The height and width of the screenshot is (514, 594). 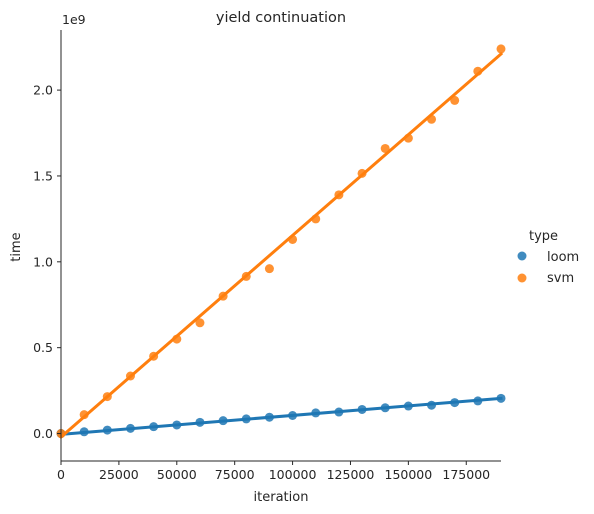 What do you see at coordinates (560, 278) in the screenshot?
I see `legend-label-svm: svm` at bounding box center [560, 278].